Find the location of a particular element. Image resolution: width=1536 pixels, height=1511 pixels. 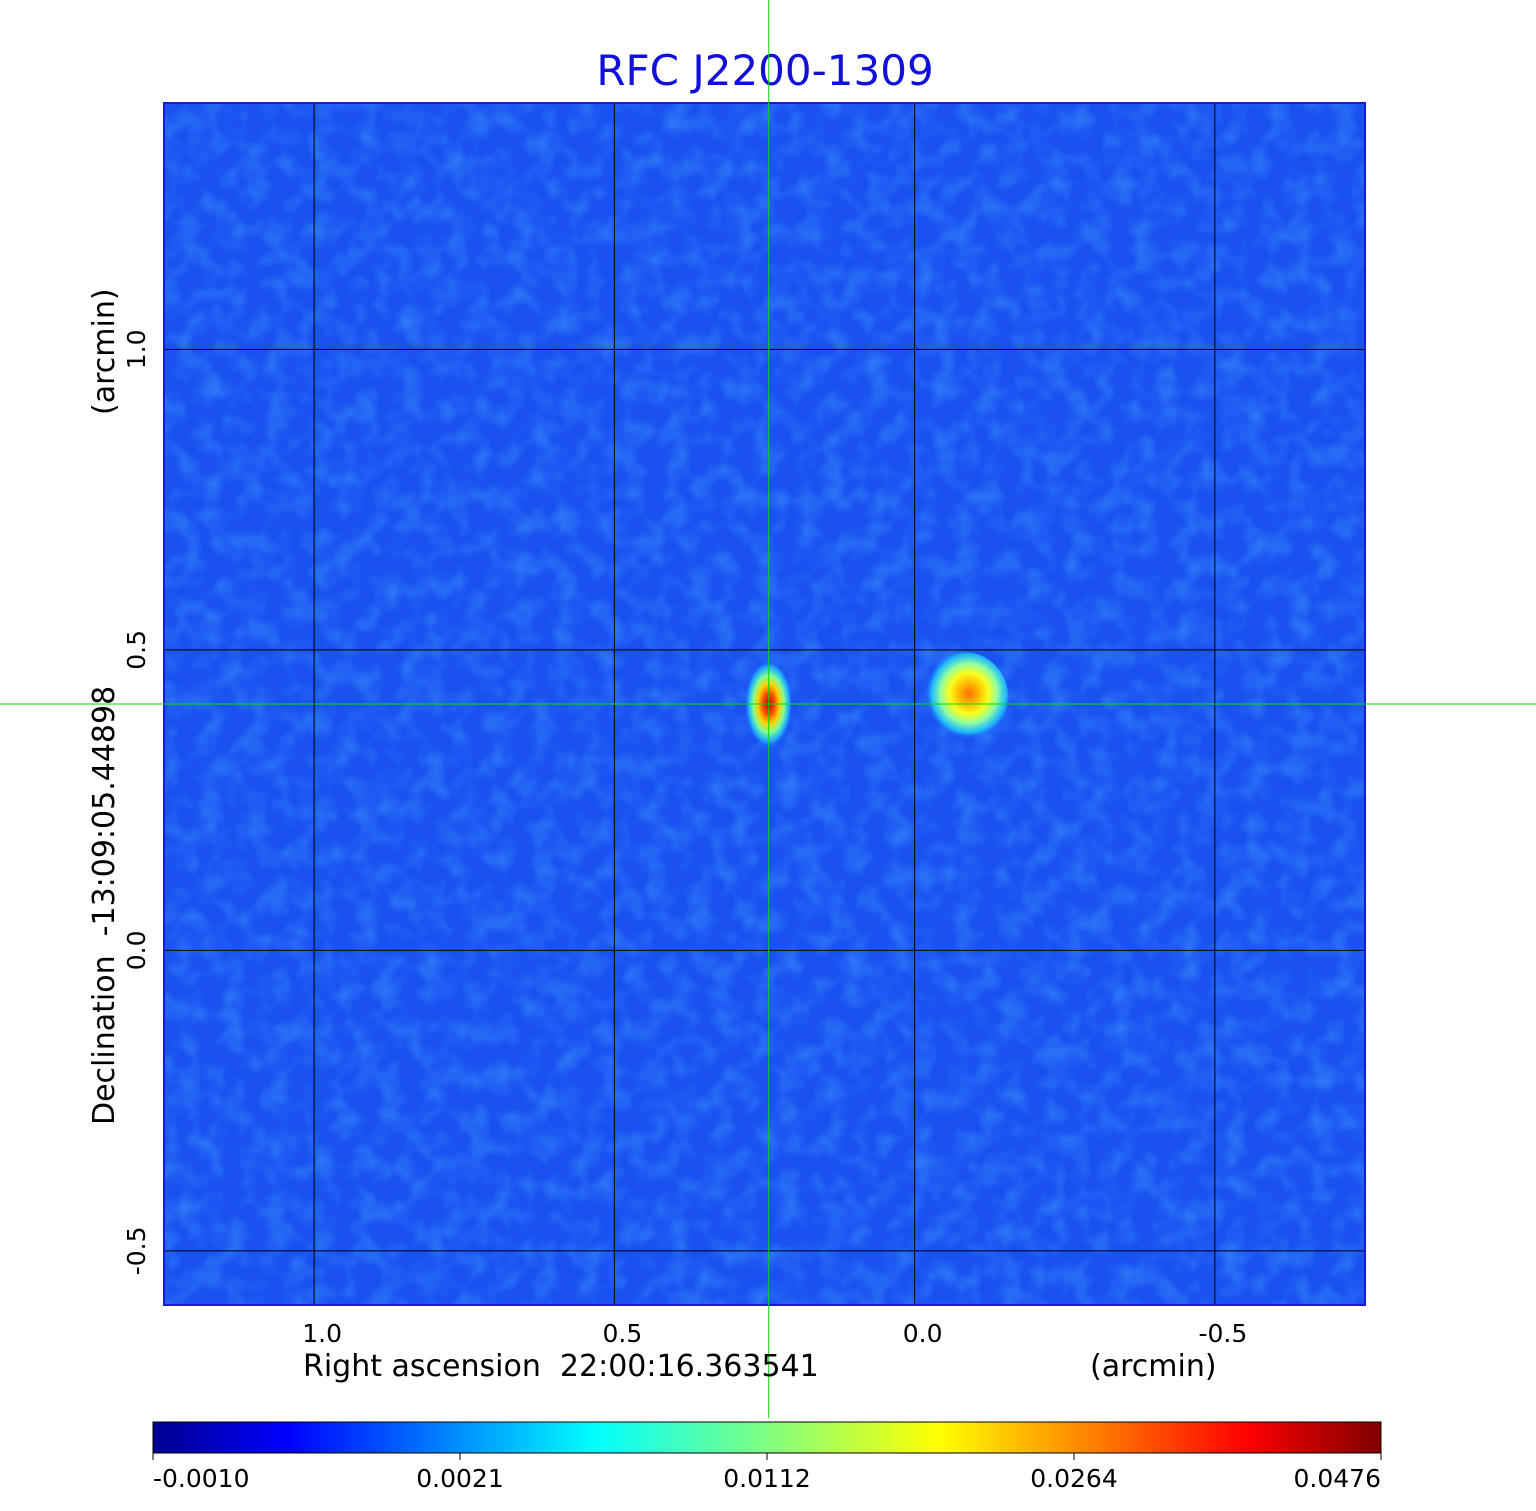

colorbar is located at coordinates (767, 1437).